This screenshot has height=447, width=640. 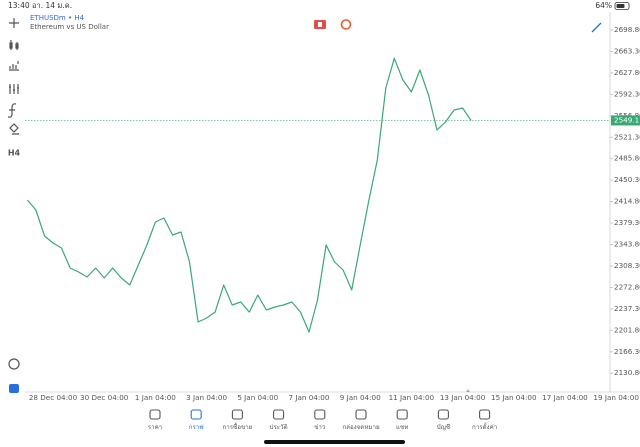 What do you see at coordinates (627, 372) in the screenshot?
I see `y-tick-label: 2130.80` at bounding box center [627, 372].